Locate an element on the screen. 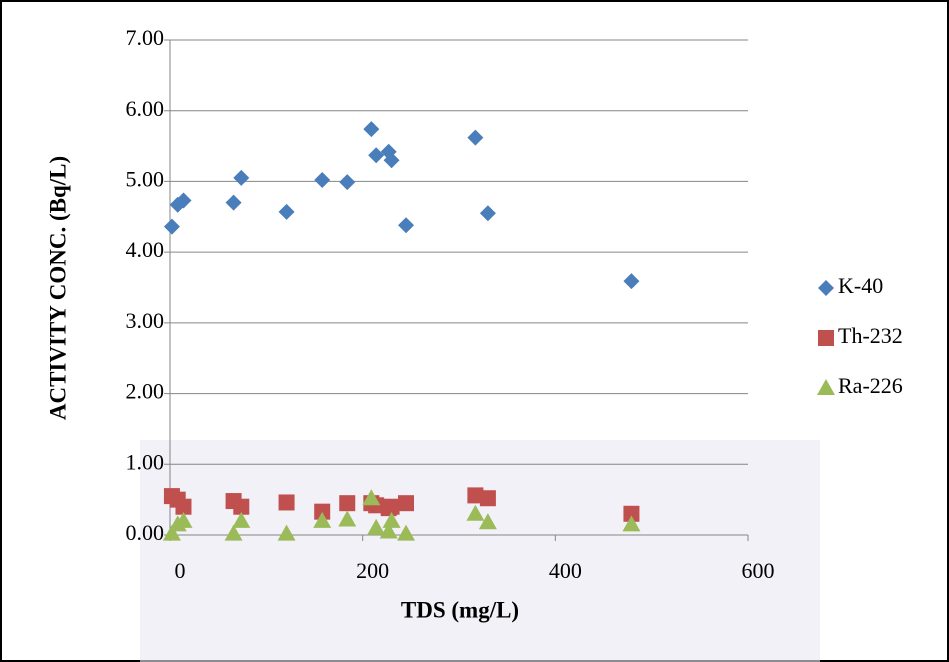 This screenshot has width=949, height=662. legend-label: Ra-226 is located at coordinates (870, 385).